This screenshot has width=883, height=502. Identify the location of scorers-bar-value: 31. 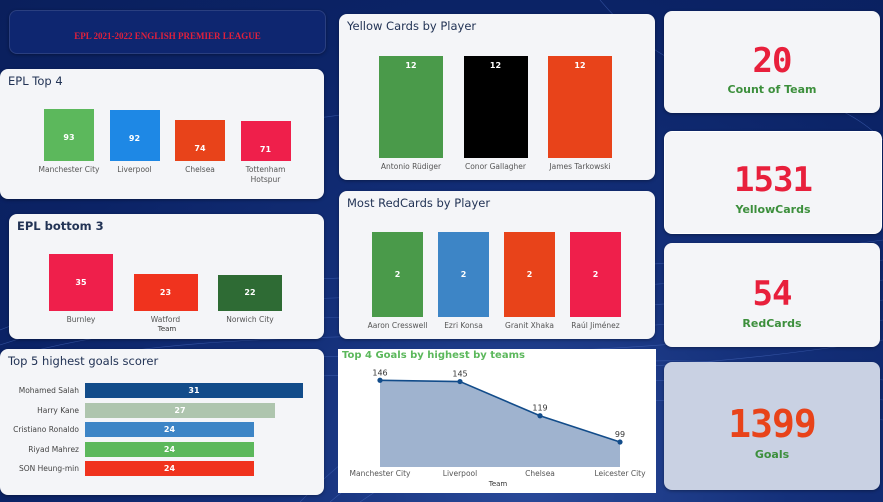
(194, 390).